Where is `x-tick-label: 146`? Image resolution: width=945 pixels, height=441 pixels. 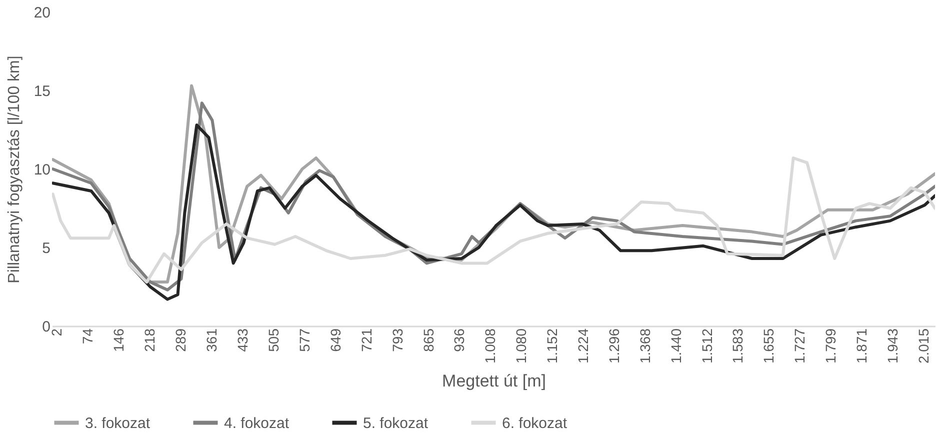 x-tick-label: 146 is located at coordinates (118, 340).